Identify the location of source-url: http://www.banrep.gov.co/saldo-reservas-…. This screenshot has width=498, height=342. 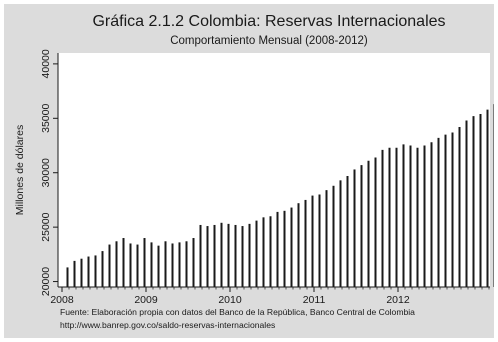
(168, 325).